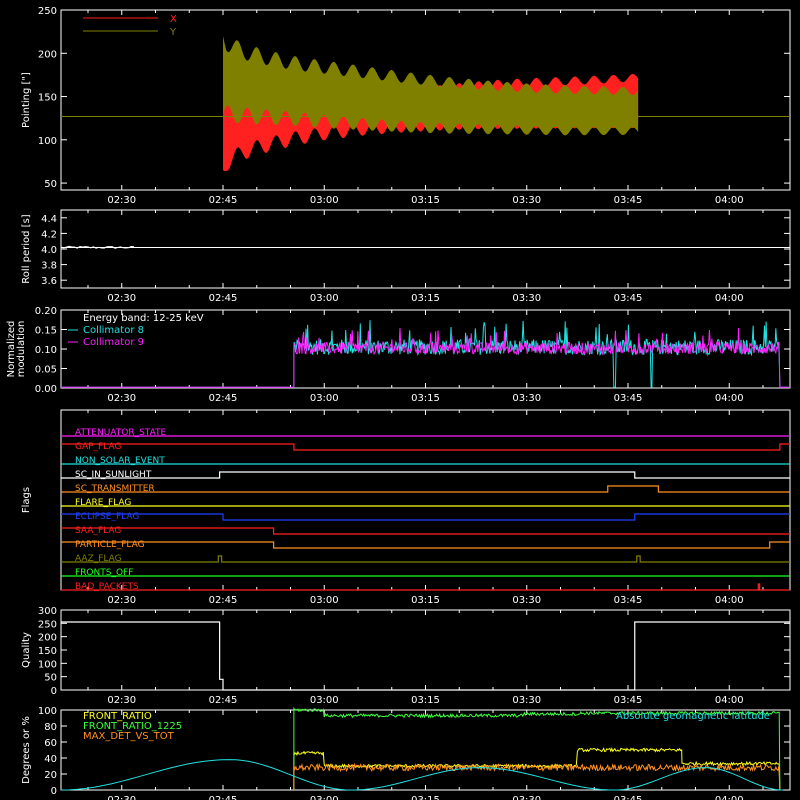 This screenshot has width=800, height=800. I want to click on y-tick-label: 40, so click(50, 759).